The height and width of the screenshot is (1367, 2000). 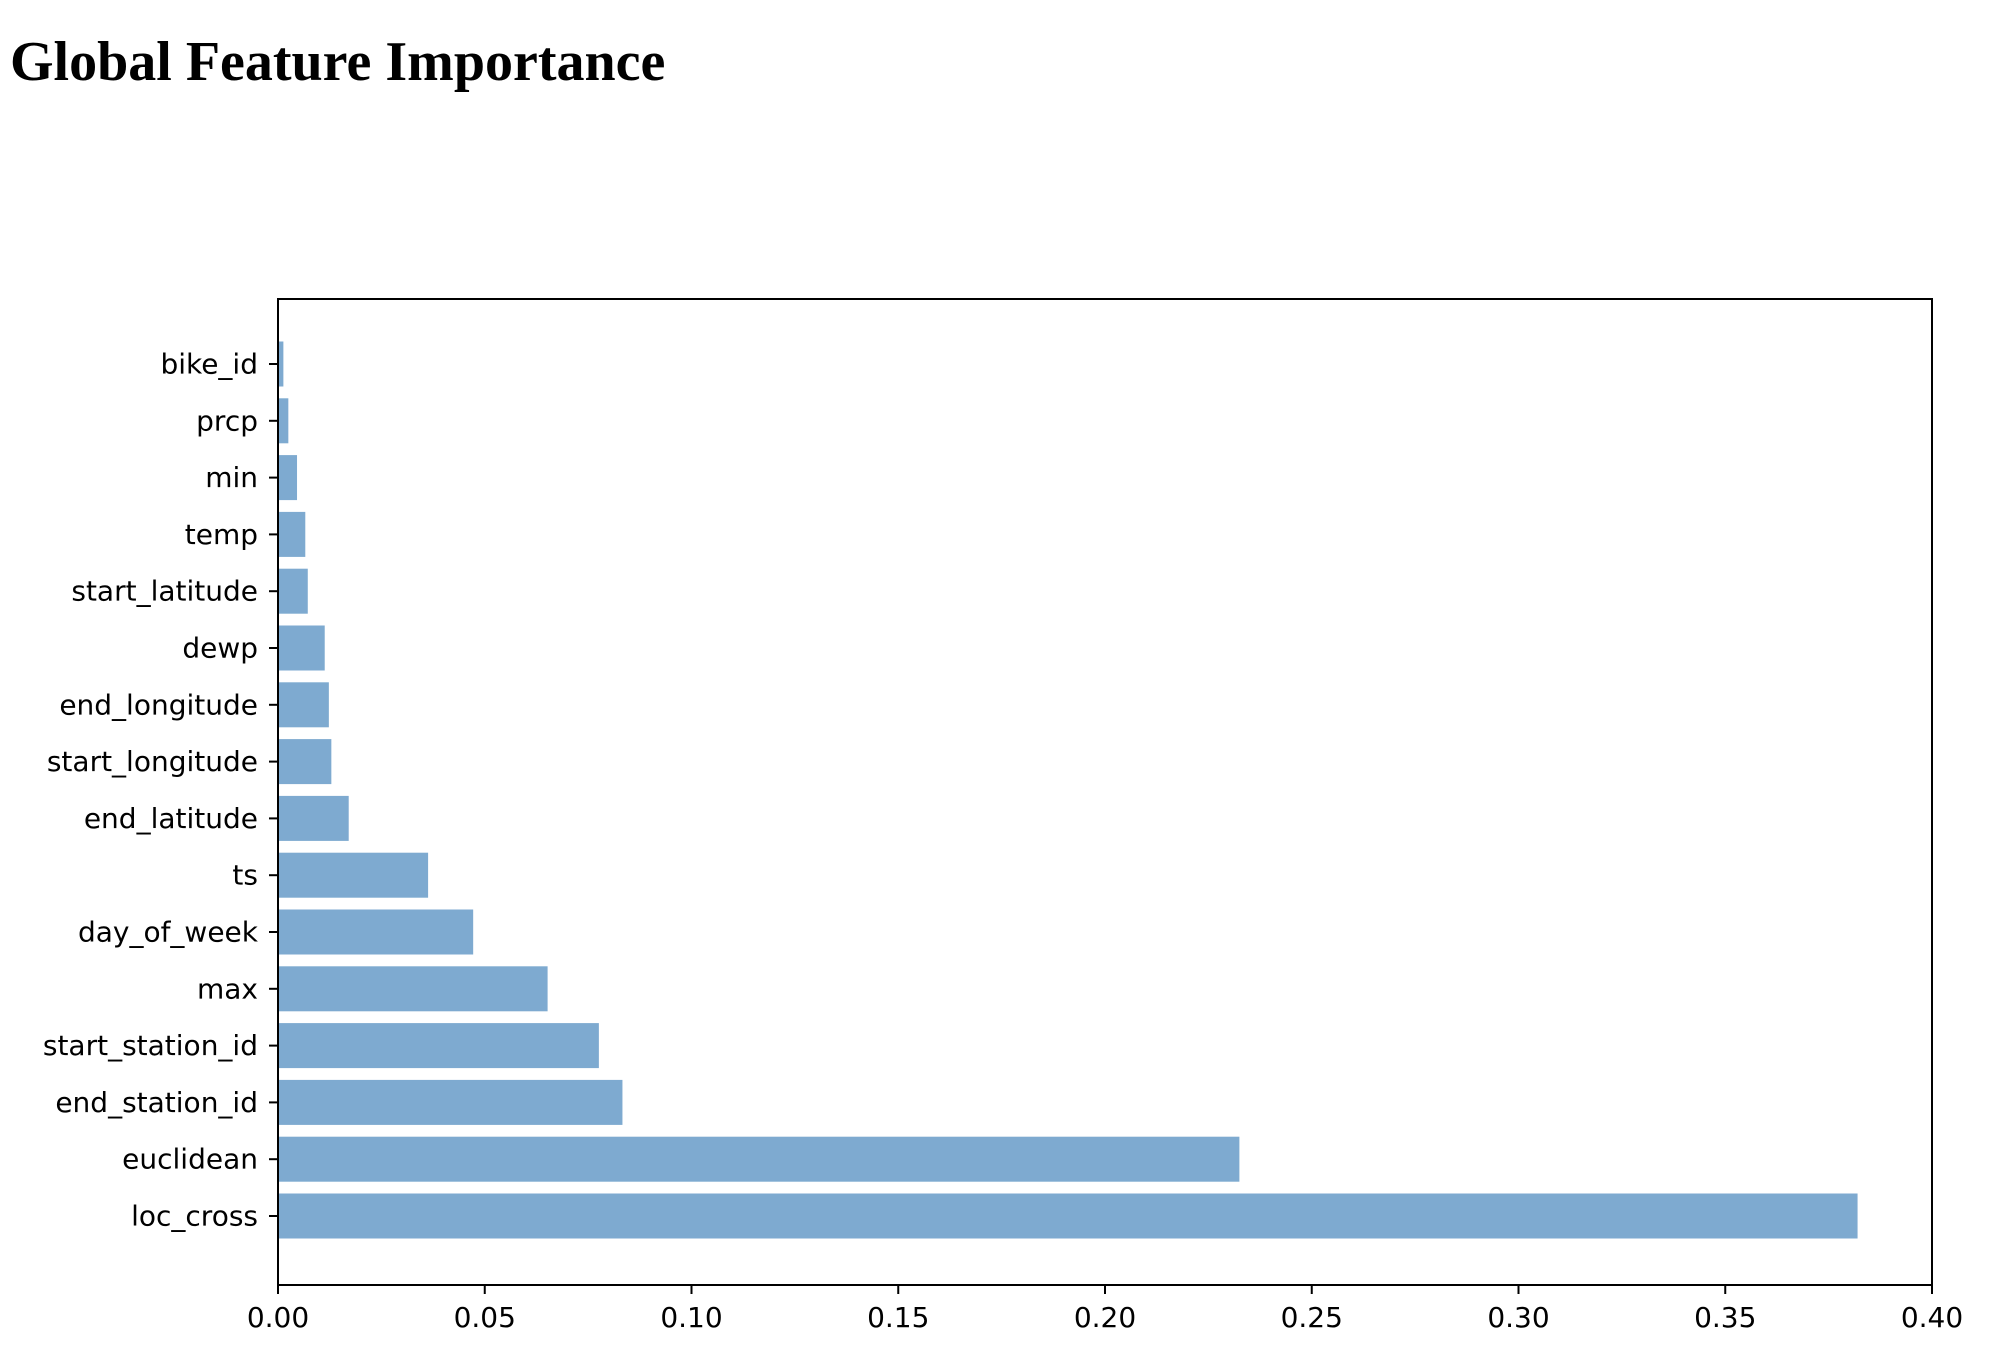 What do you see at coordinates (164, 591) in the screenshot?
I see `y-tick-label: start_latitude` at bounding box center [164, 591].